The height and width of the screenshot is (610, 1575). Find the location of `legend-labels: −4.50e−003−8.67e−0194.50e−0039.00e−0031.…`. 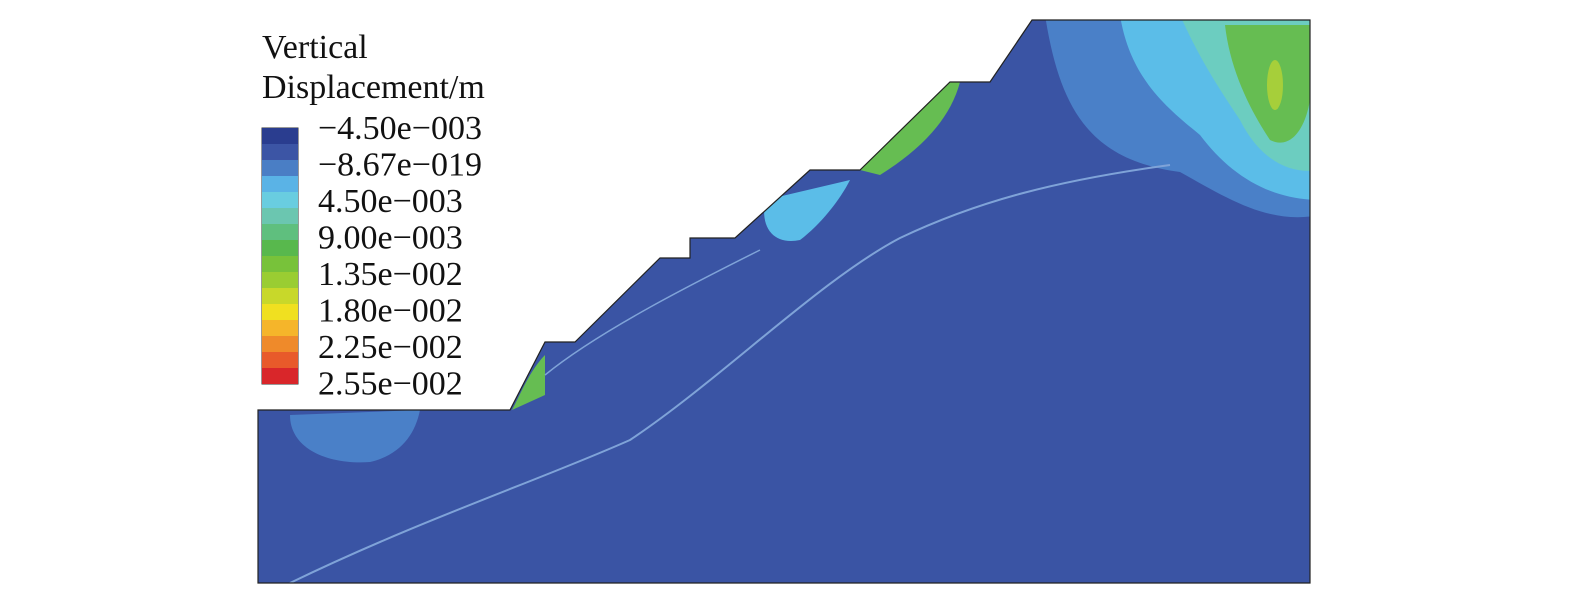

legend-labels: −4.50e−003−8.67e−0194.50e−0039.00e−0031.… is located at coordinates (400, 256).